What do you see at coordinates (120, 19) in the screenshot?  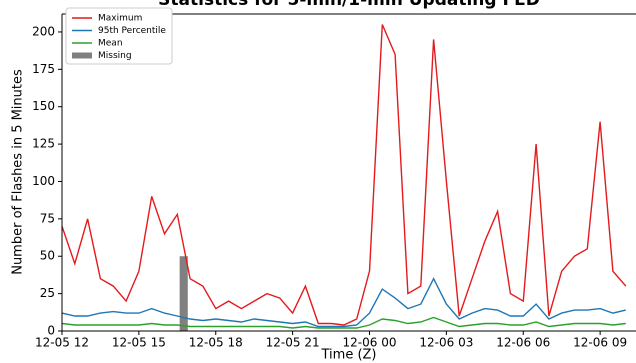 I see `legend-label: Maximum` at bounding box center [120, 19].